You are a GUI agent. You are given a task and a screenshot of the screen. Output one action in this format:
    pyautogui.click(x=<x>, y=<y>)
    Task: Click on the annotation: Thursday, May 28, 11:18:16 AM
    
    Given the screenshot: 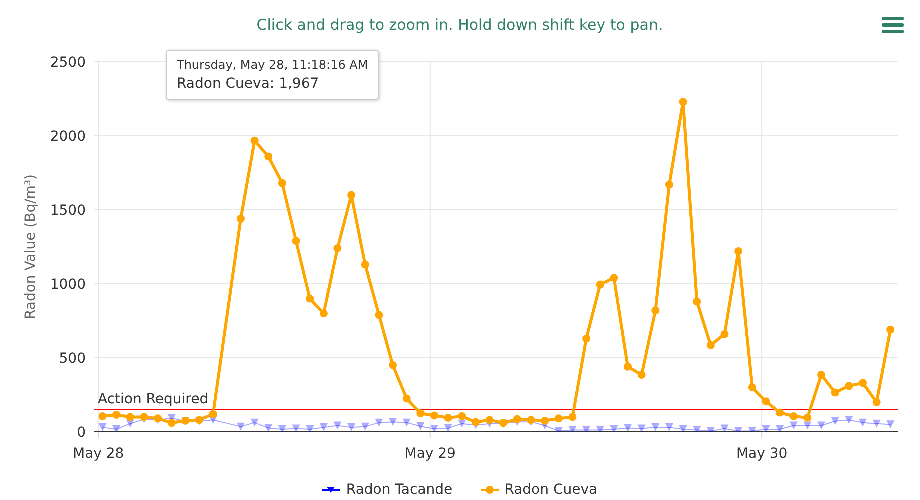 What is the action you would take?
    pyautogui.click(x=272, y=65)
    